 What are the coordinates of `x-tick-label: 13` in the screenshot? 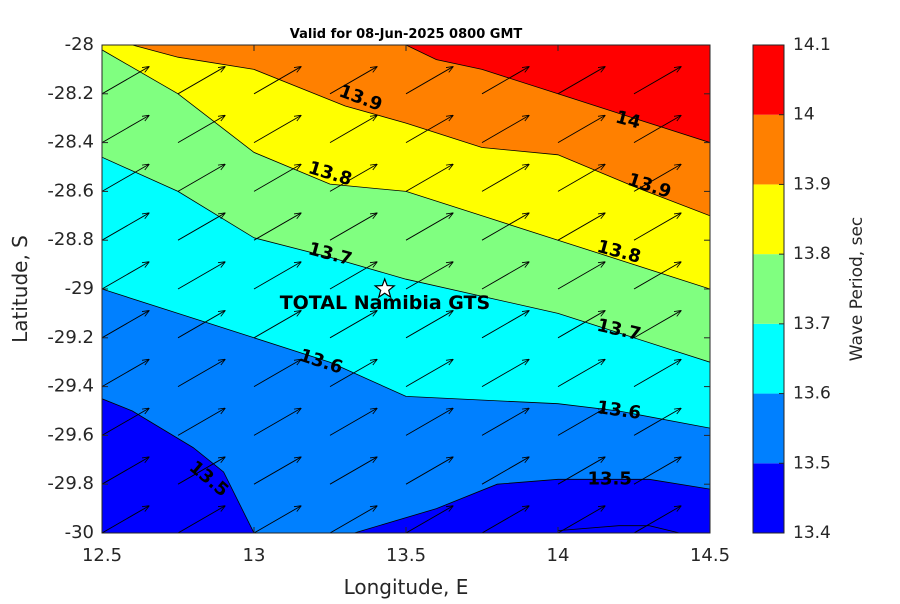 It's located at (254, 555).